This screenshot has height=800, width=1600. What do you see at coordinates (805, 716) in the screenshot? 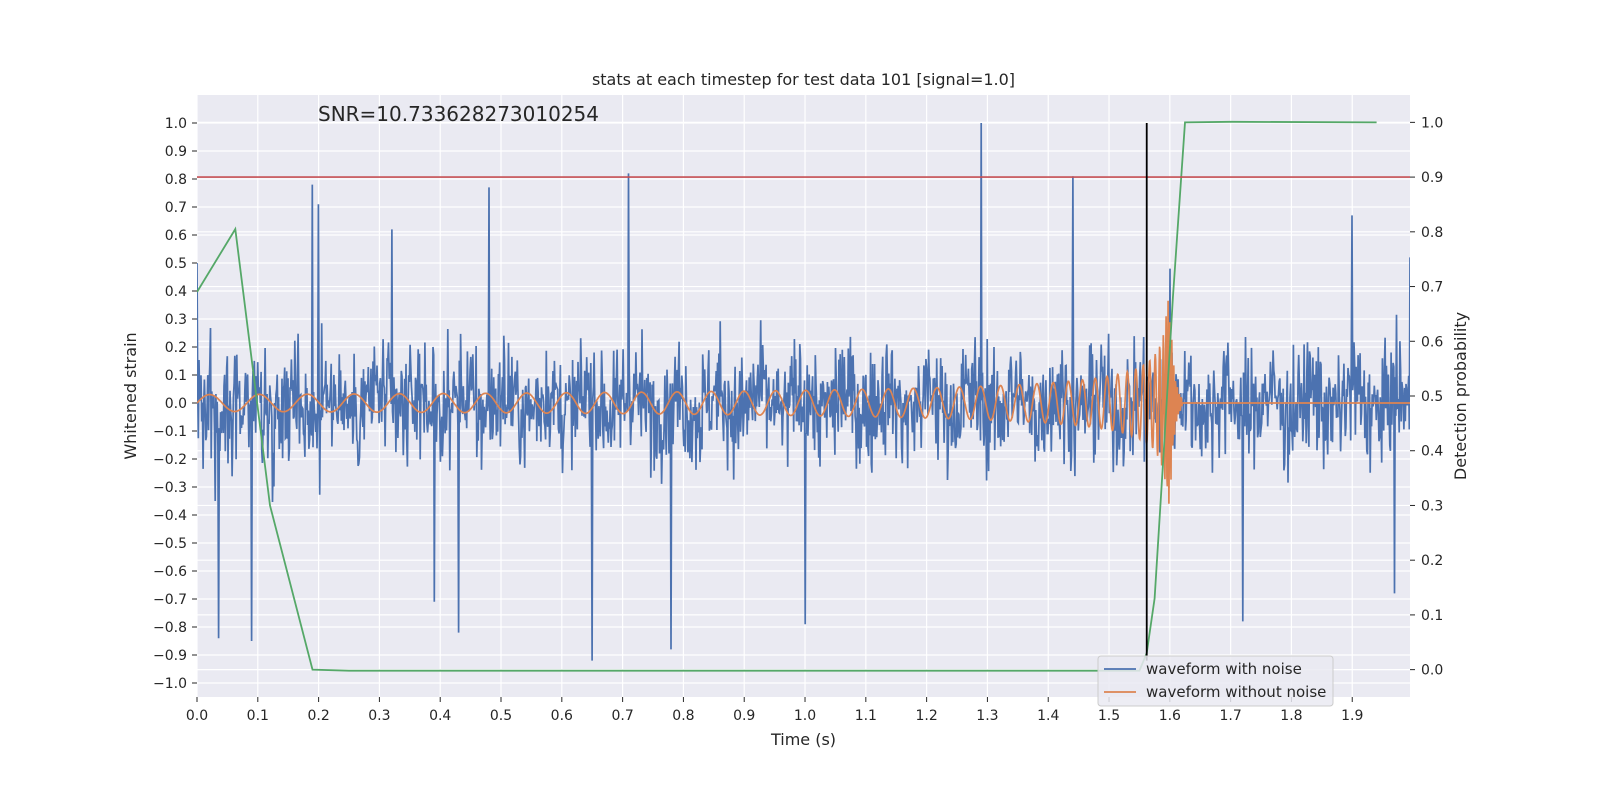
I see `x-tick-label: 1.0` at bounding box center [805, 716].